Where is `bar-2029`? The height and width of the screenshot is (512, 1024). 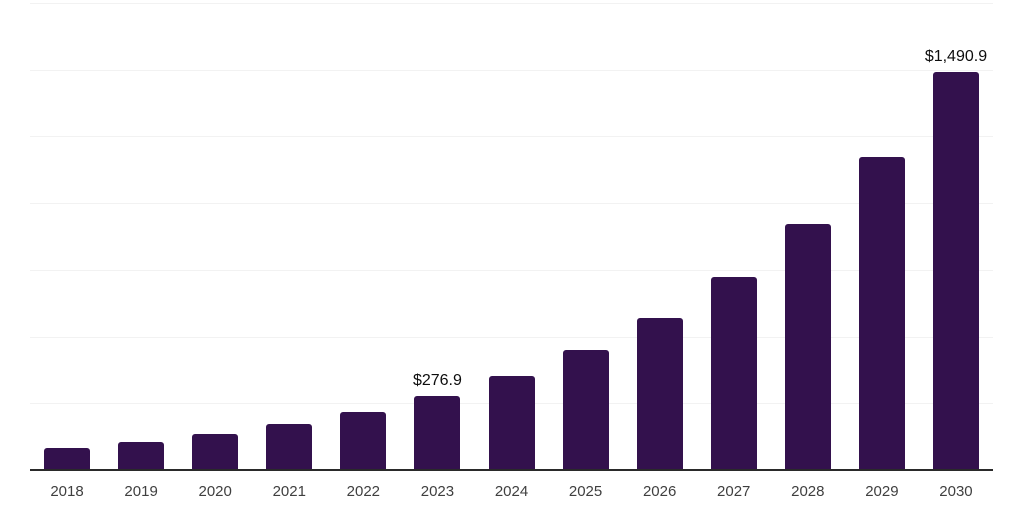 bar-2029 is located at coordinates (881, 313).